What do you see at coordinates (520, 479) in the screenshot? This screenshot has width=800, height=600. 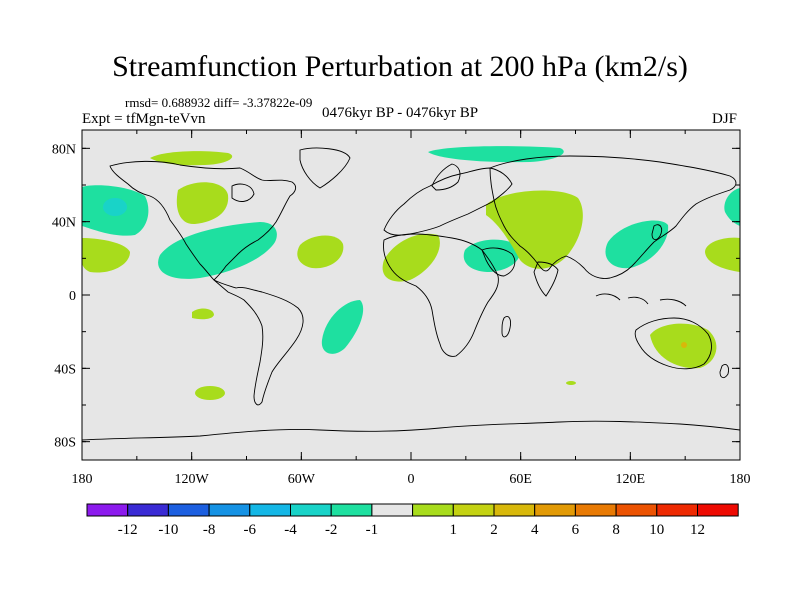 I see `lon-tick-label: 60E` at bounding box center [520, 479].